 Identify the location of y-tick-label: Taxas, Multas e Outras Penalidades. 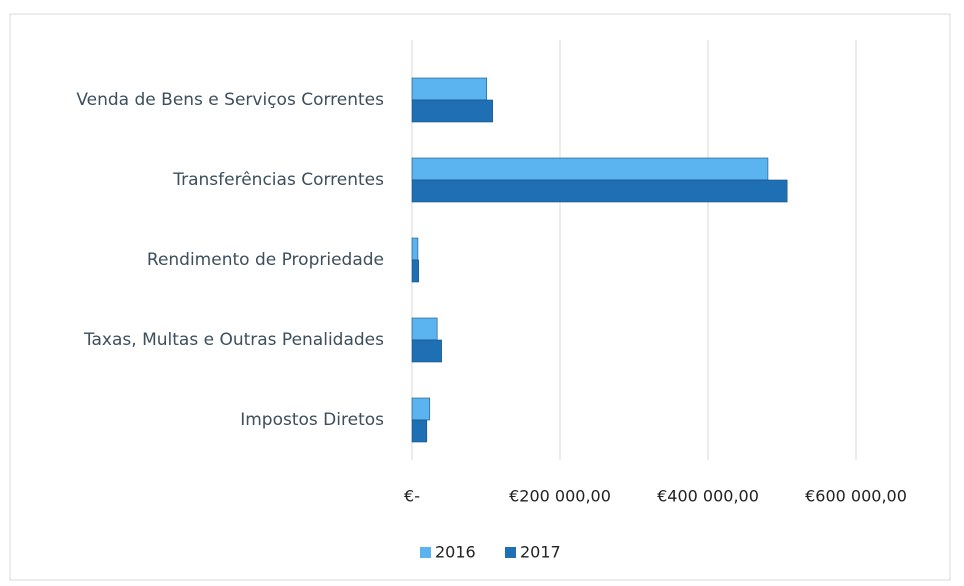
(233, 340).